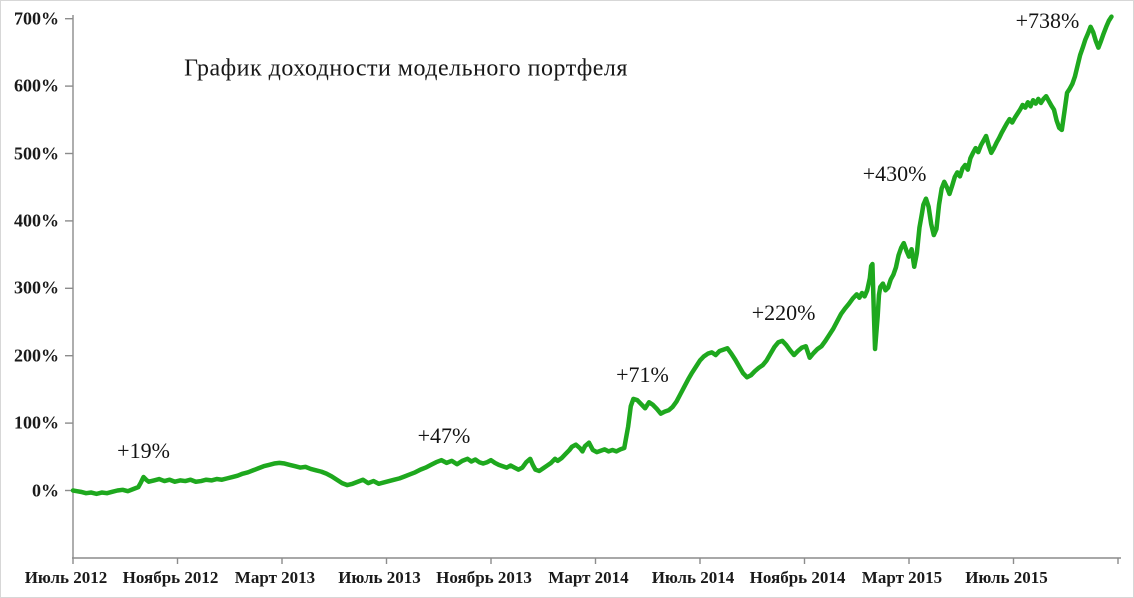  Describe the element at coordinates (36, 422) in the screenshot. I see `y-tick-label: 100%` at that location.